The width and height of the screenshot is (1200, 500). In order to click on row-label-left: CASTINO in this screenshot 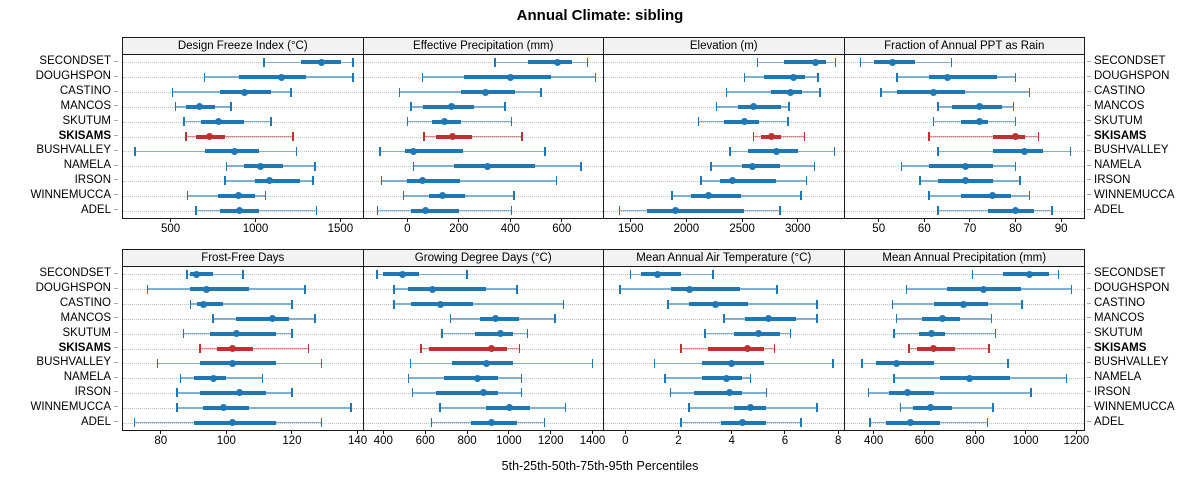, I will do `click(85, 303)`.